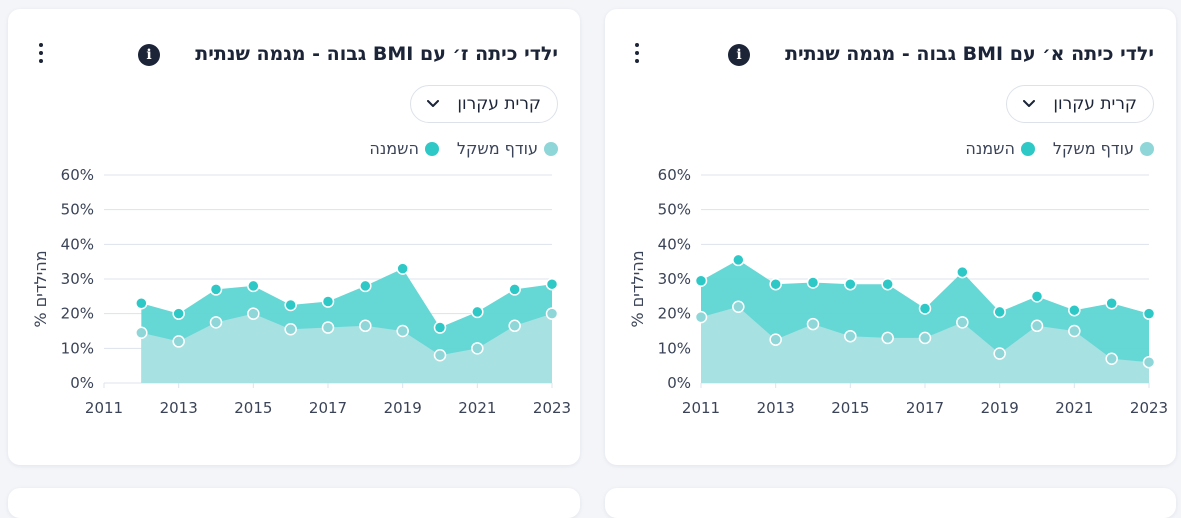 This screenshot has width=1181, height=518. What do you see at coordinates (1093, 148) in the screenshot?
I see `legend-label: עודף משקל` at bounding box center [1093, 148].